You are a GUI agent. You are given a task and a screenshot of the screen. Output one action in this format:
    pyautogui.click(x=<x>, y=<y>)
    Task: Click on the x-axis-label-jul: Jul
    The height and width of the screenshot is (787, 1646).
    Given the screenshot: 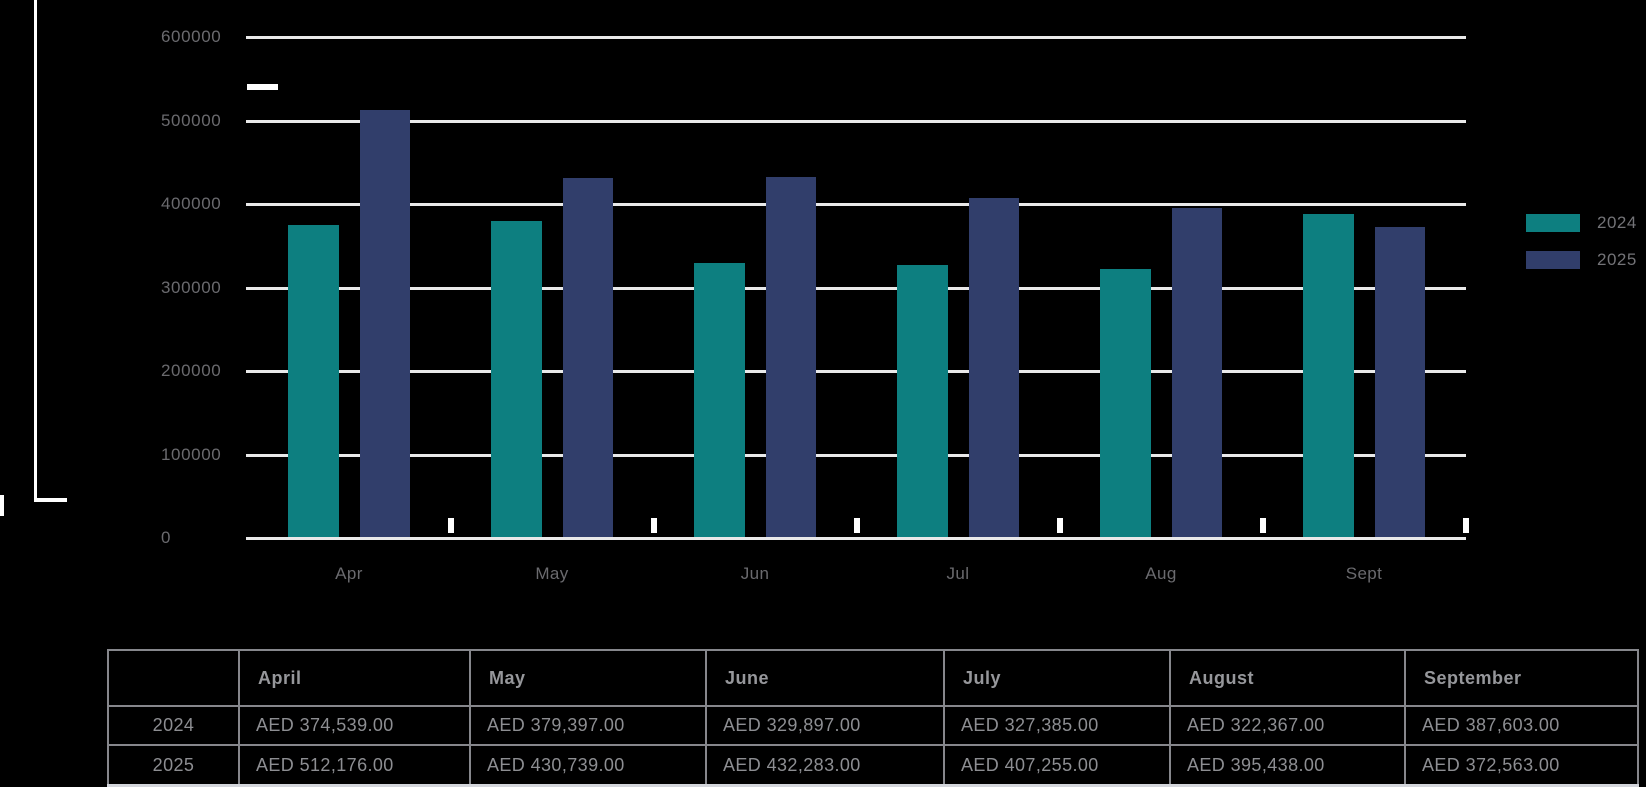 What is the action you would take?
    pyautogui.click(x=958, y=573)
    